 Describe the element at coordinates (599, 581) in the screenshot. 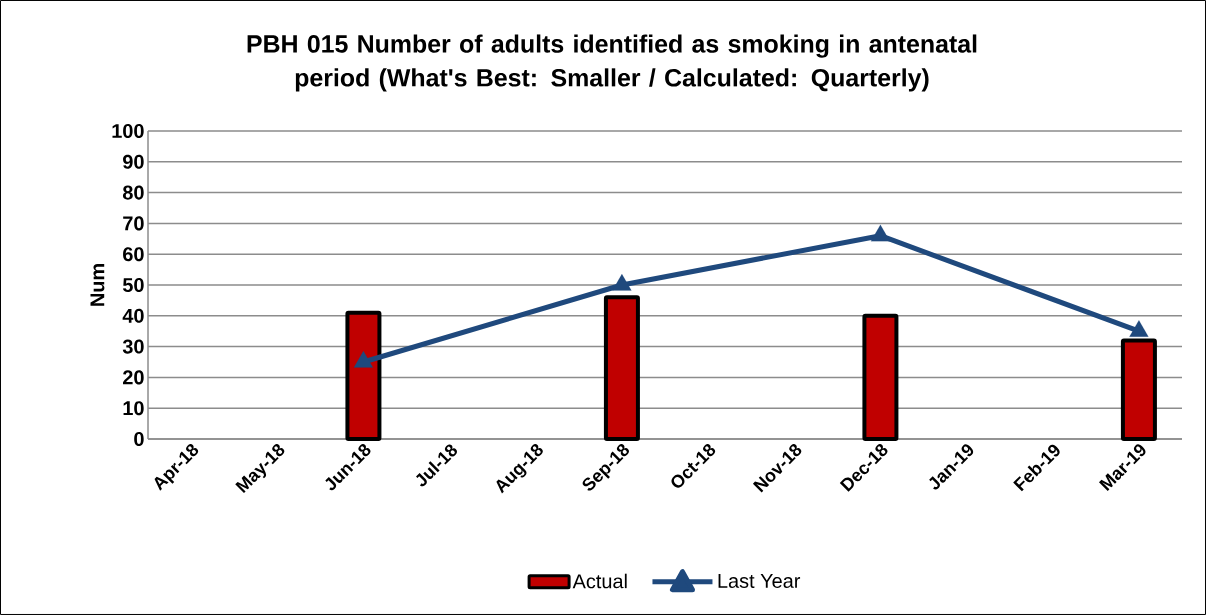

I see `legend-label: Actual` at that location.